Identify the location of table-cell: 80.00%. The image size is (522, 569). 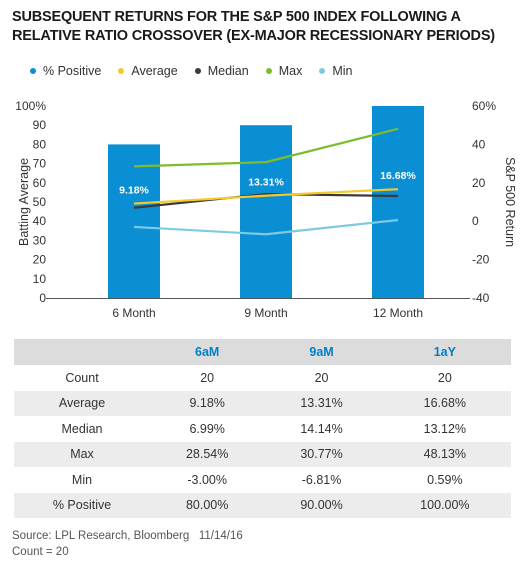
(207, 505).